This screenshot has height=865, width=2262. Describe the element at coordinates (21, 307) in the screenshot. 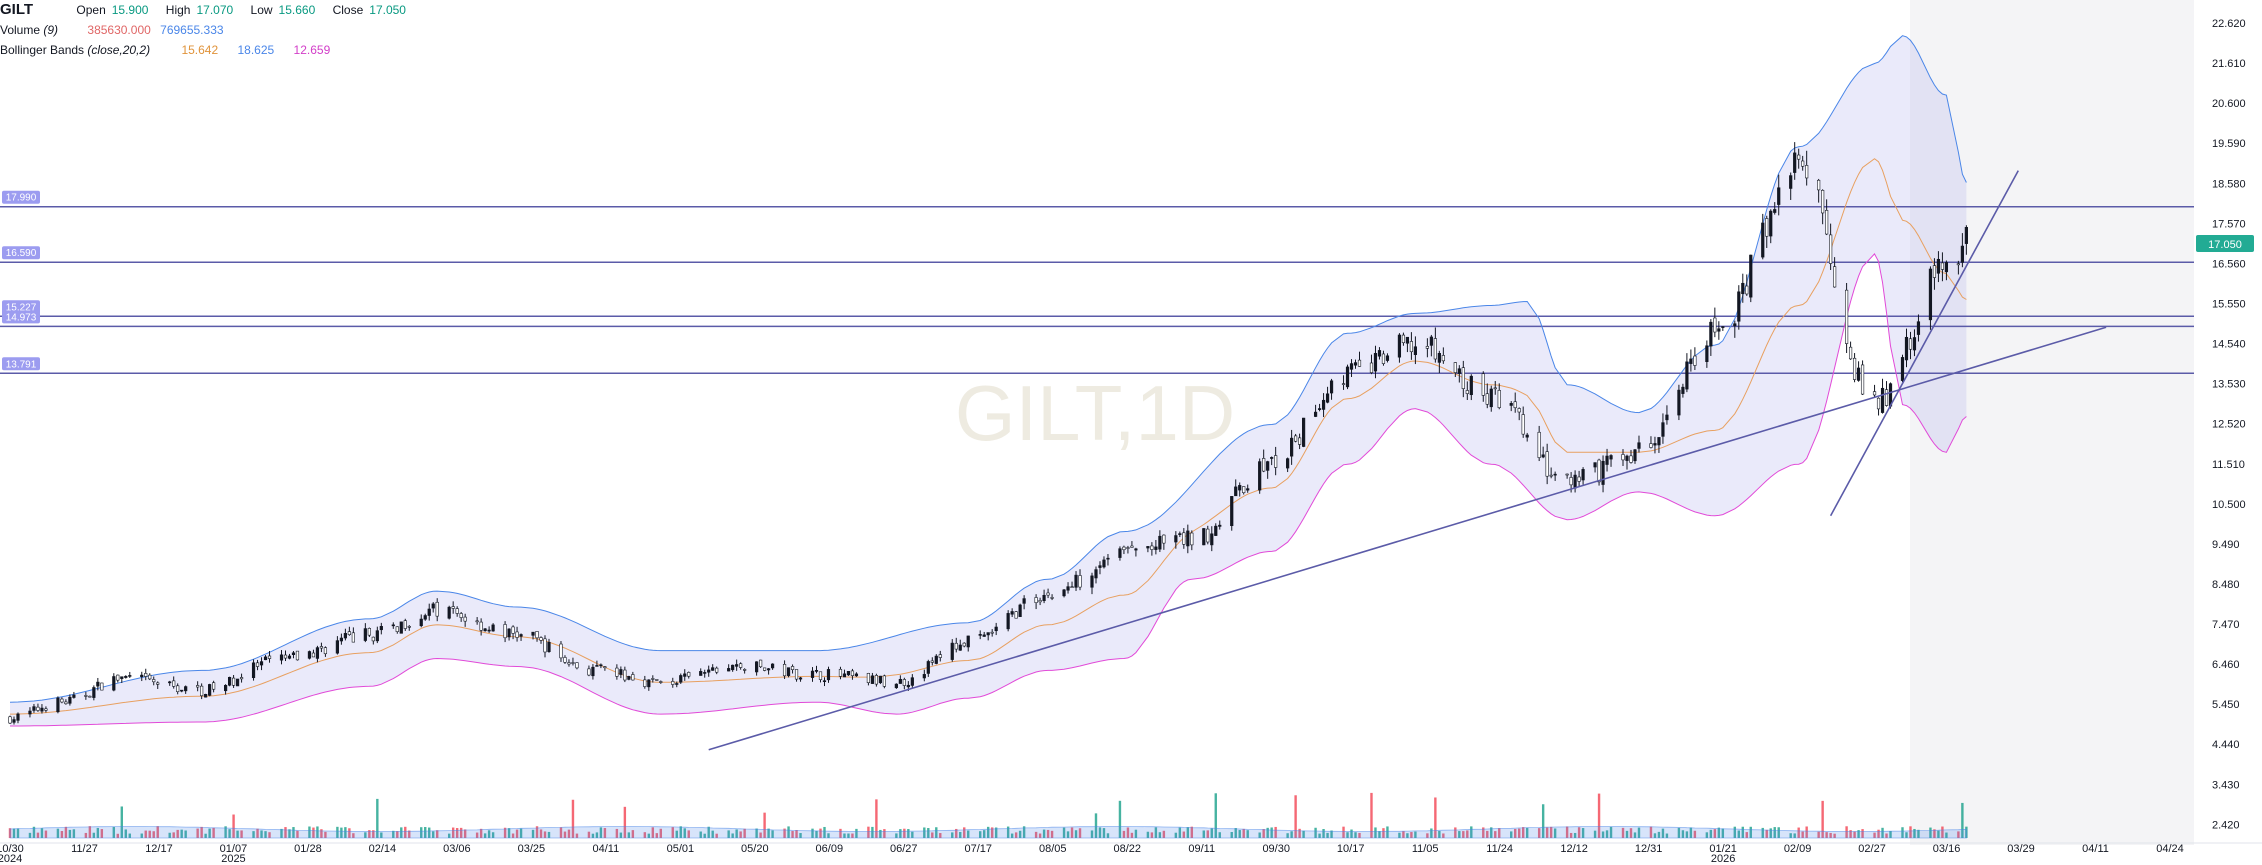

I see `level-tag-label: 15.227` at that location.